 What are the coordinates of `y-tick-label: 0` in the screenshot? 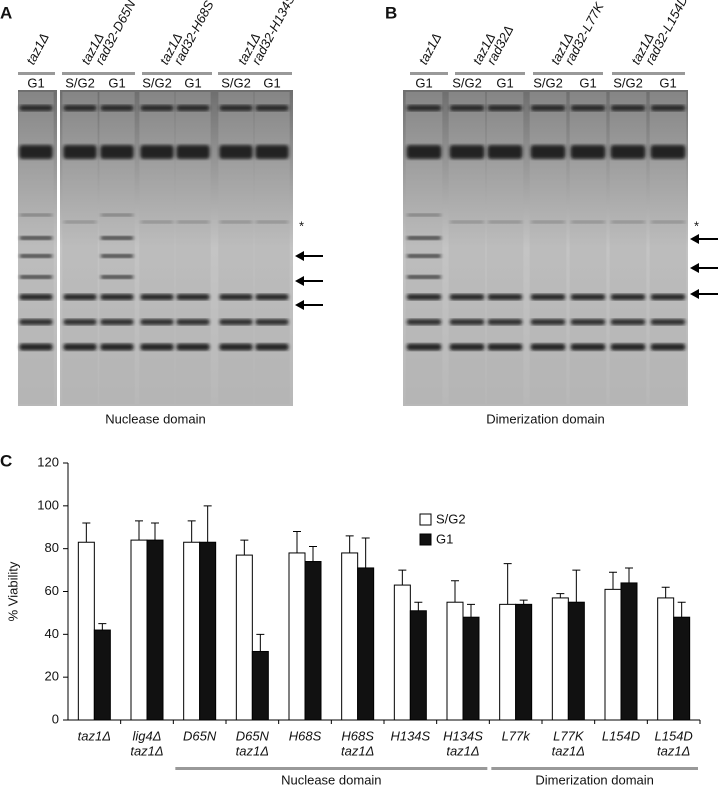 It's located at (55, 718).